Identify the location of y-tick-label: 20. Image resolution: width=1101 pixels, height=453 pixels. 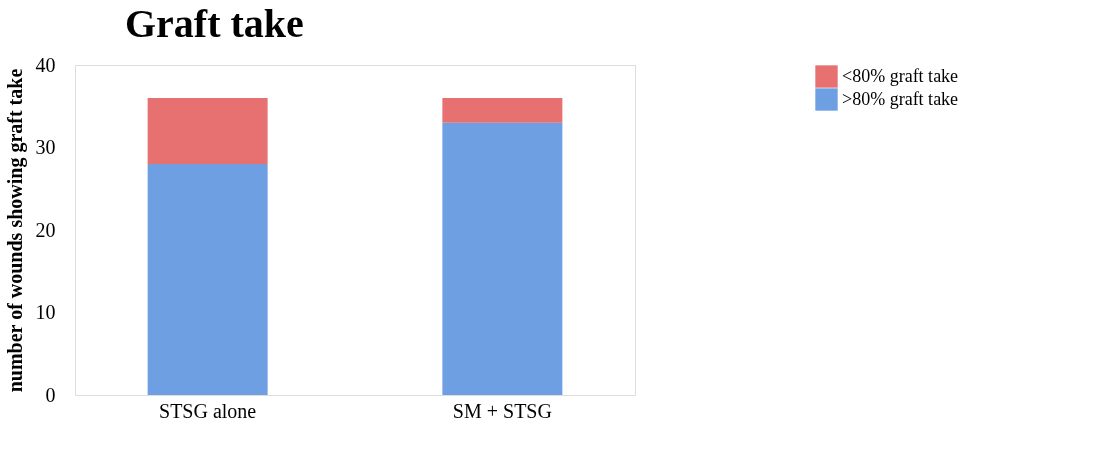
(45, 229).